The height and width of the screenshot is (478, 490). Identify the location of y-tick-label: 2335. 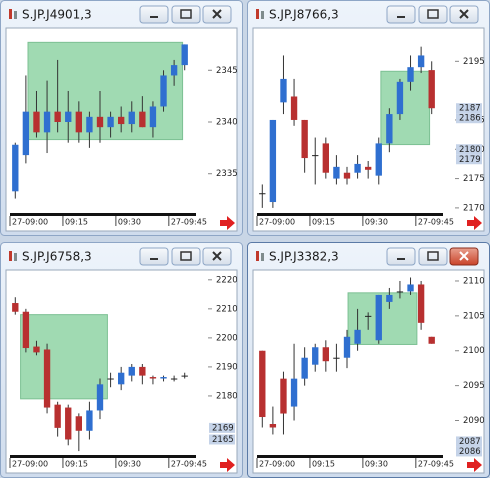
(227, 174).